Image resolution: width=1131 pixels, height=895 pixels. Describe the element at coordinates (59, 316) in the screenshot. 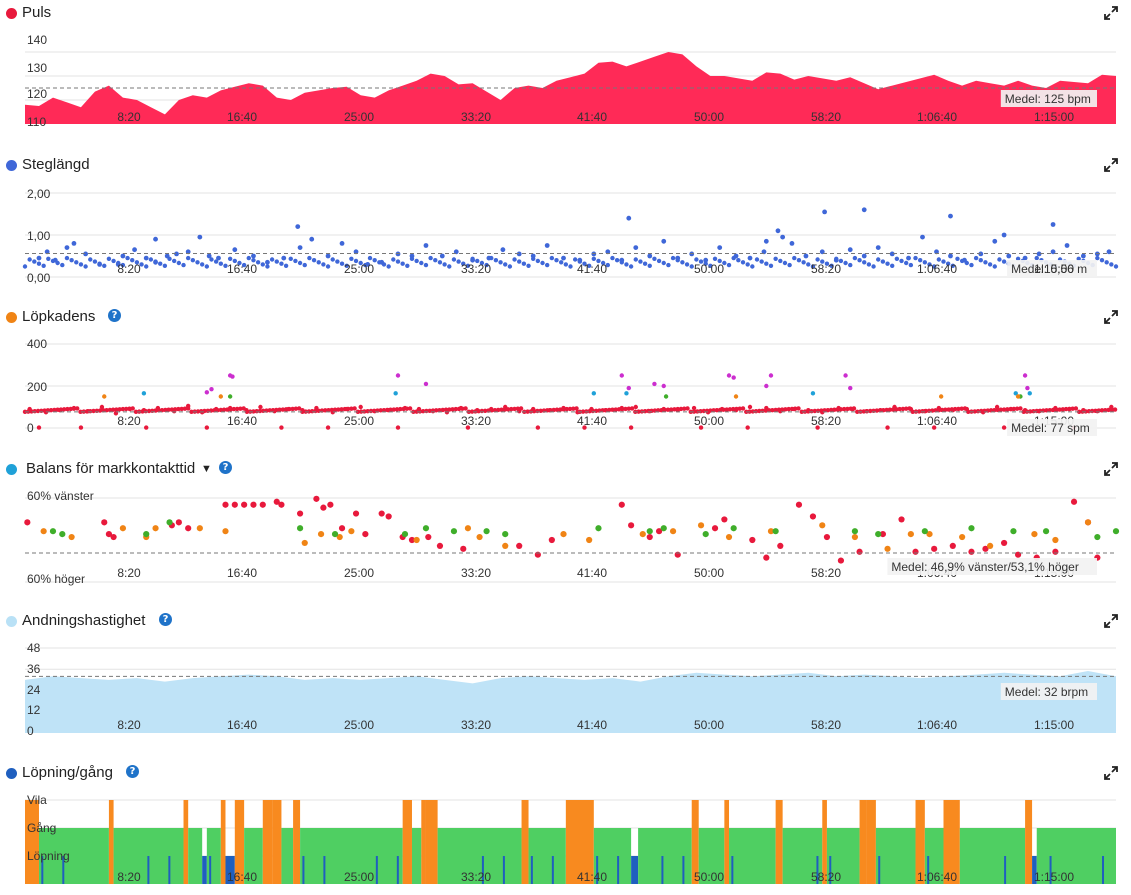

I see `lopkadens-title: Löpkadens` at that location.